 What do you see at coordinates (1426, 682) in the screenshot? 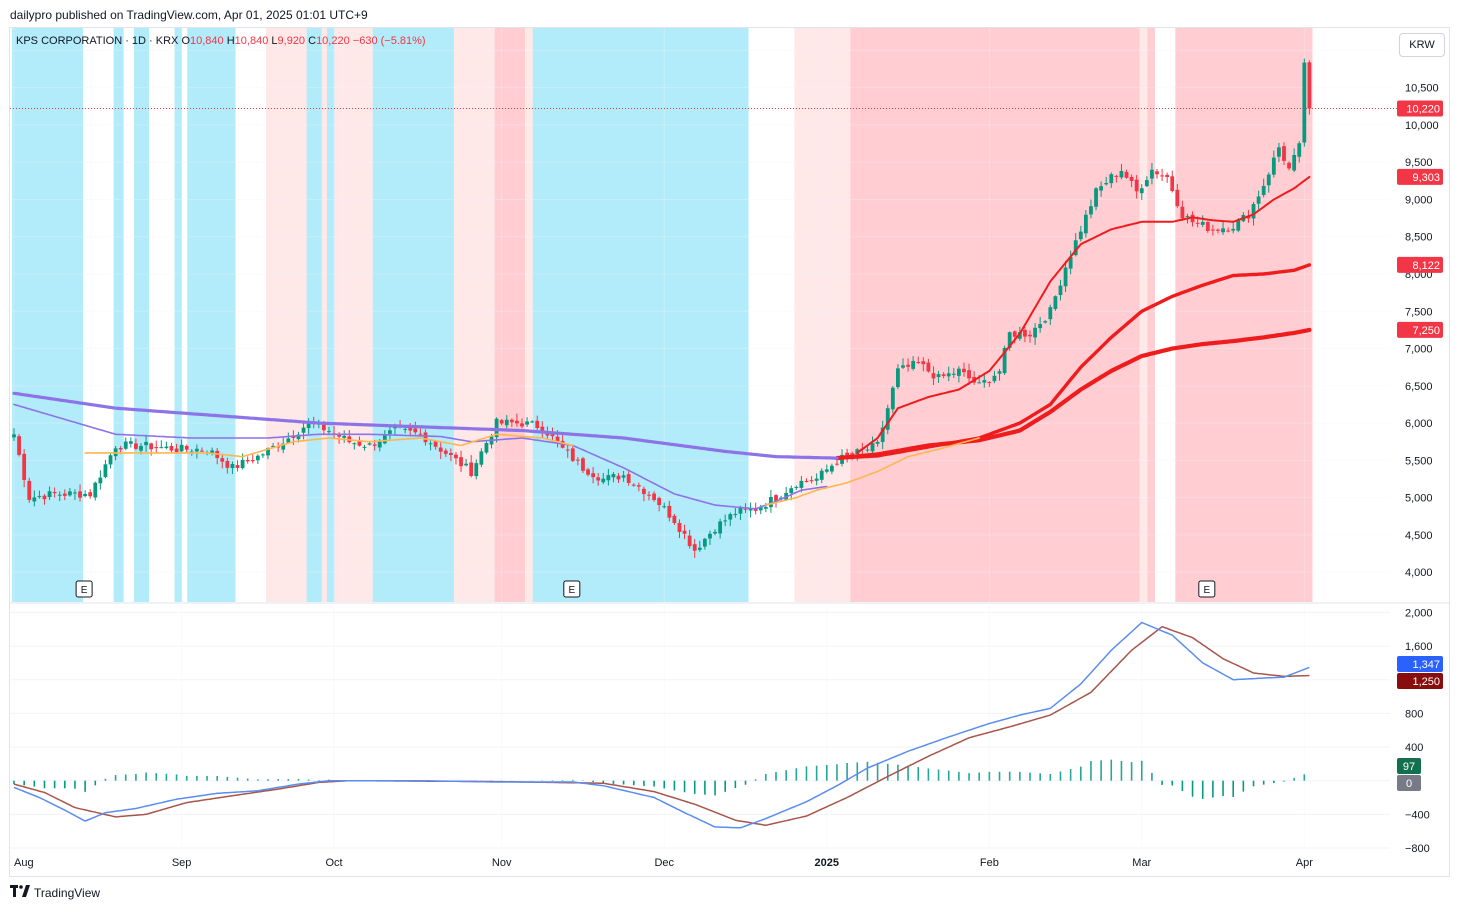
I see `macd-badge-label: 1,250` at bounding box center [1426, 682].